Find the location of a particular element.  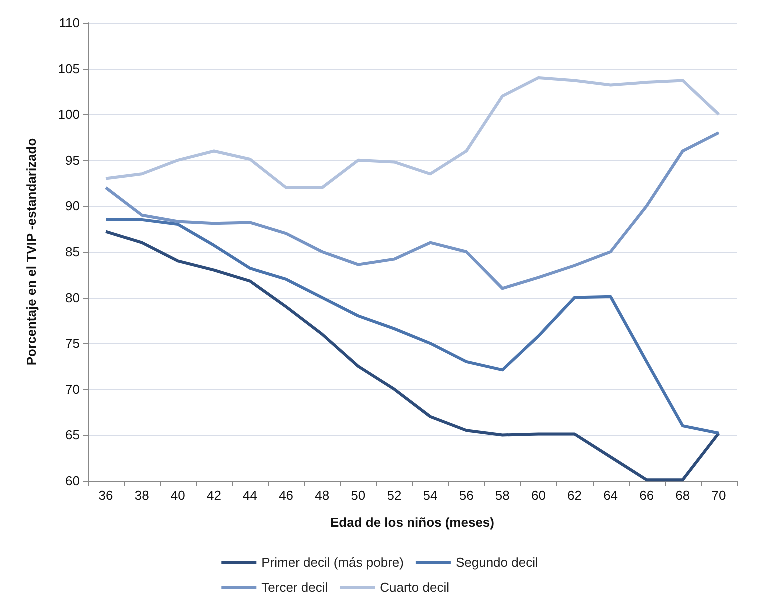

x-tick-label: 70 is located at coordinates (719, 495).